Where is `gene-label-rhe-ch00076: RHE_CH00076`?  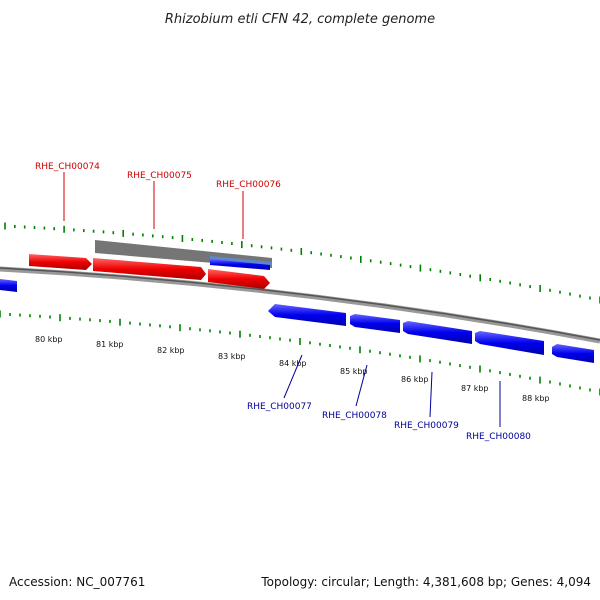
gene-label-rhe-ch00076: RHE_CH00076 is located at coordinates (248, 185).